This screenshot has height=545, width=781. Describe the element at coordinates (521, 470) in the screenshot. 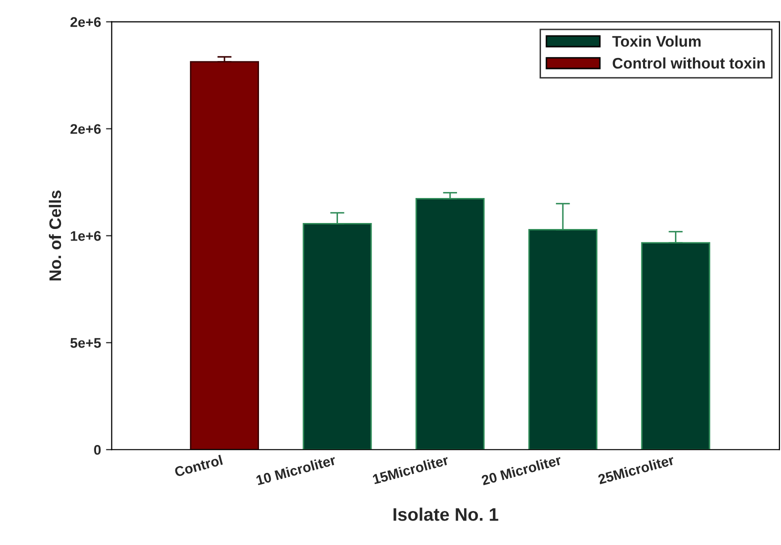

I see `x-tick-label: 20 Microliter` at that location.